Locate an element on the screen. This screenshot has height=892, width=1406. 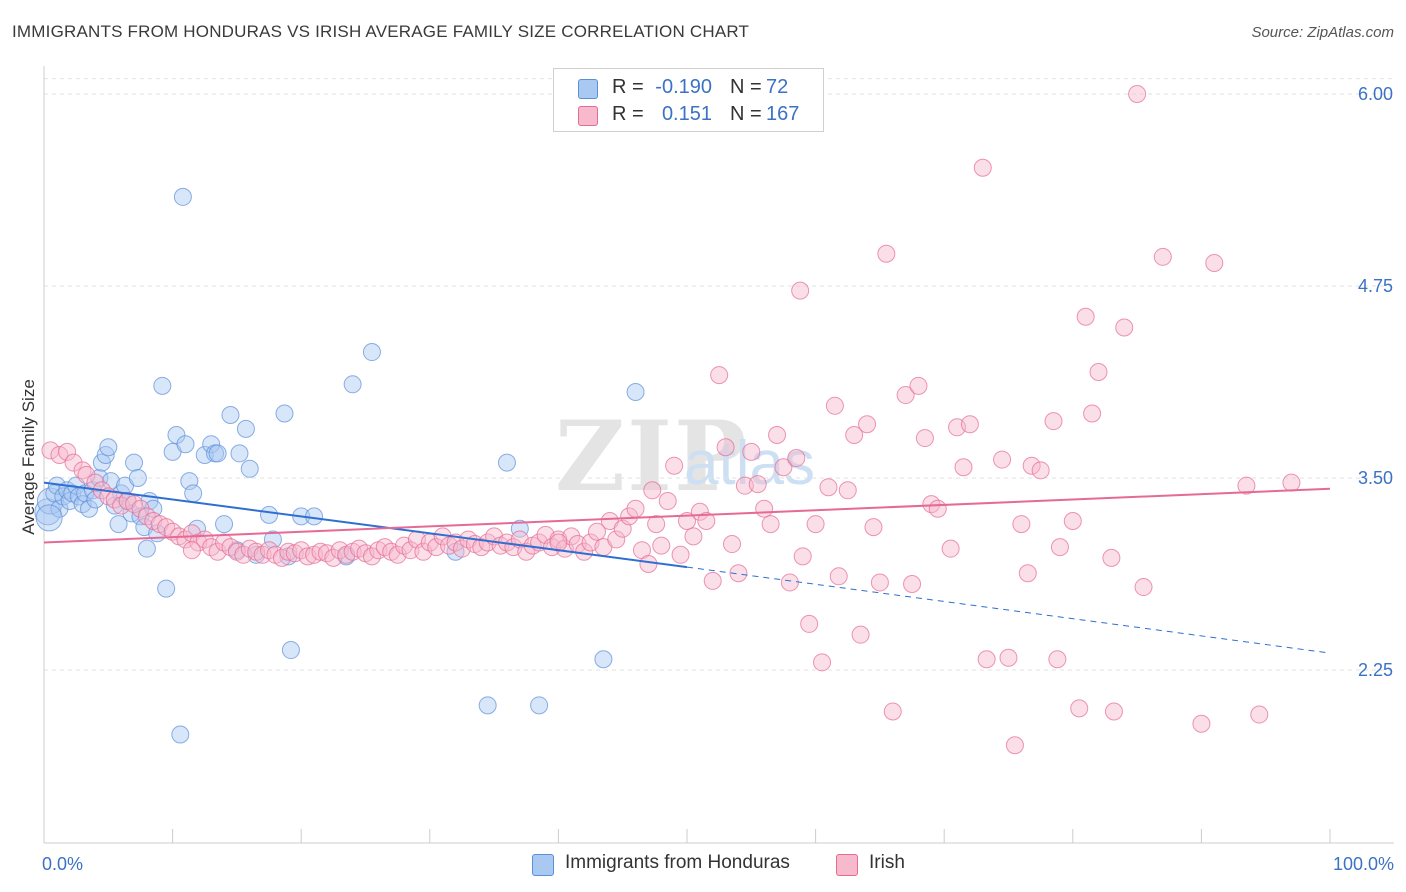
irish-trend-line is located at coordinates (687, 515).